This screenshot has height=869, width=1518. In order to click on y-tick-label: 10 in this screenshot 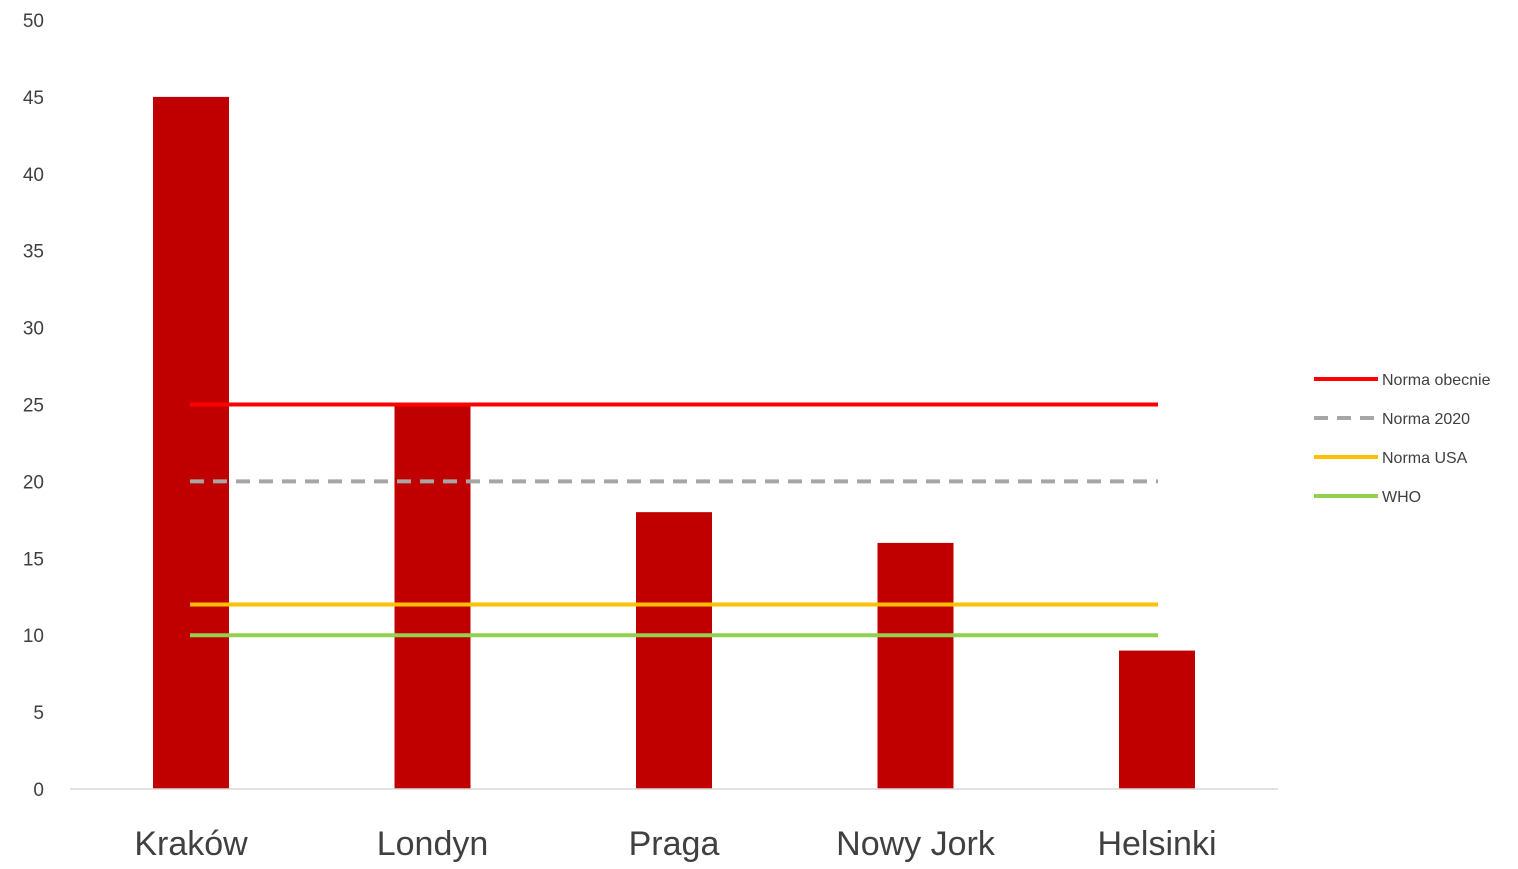, I will do `click(33, 636)`.